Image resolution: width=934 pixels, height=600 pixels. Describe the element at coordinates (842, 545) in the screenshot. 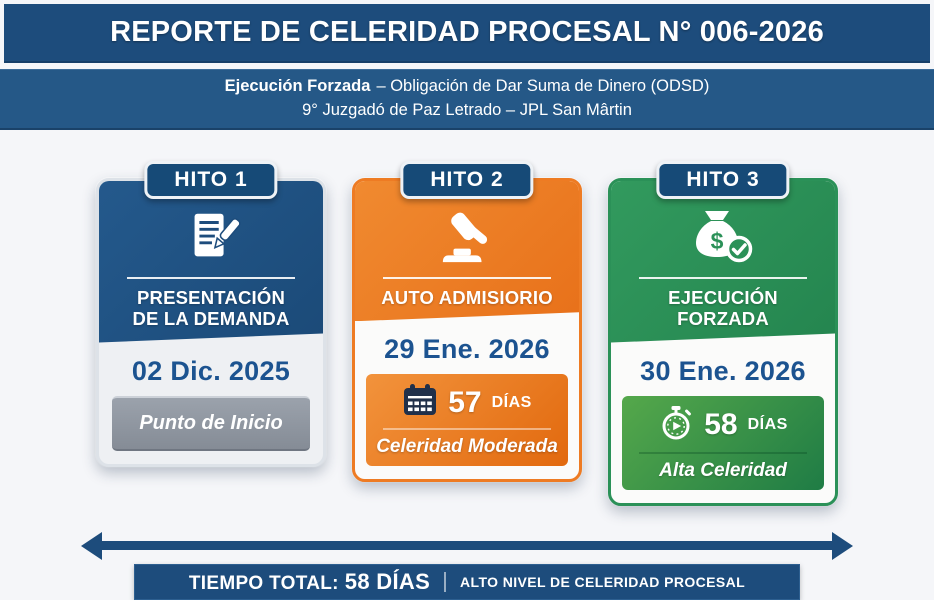

I see `arrow-right-head-icon` at that location.